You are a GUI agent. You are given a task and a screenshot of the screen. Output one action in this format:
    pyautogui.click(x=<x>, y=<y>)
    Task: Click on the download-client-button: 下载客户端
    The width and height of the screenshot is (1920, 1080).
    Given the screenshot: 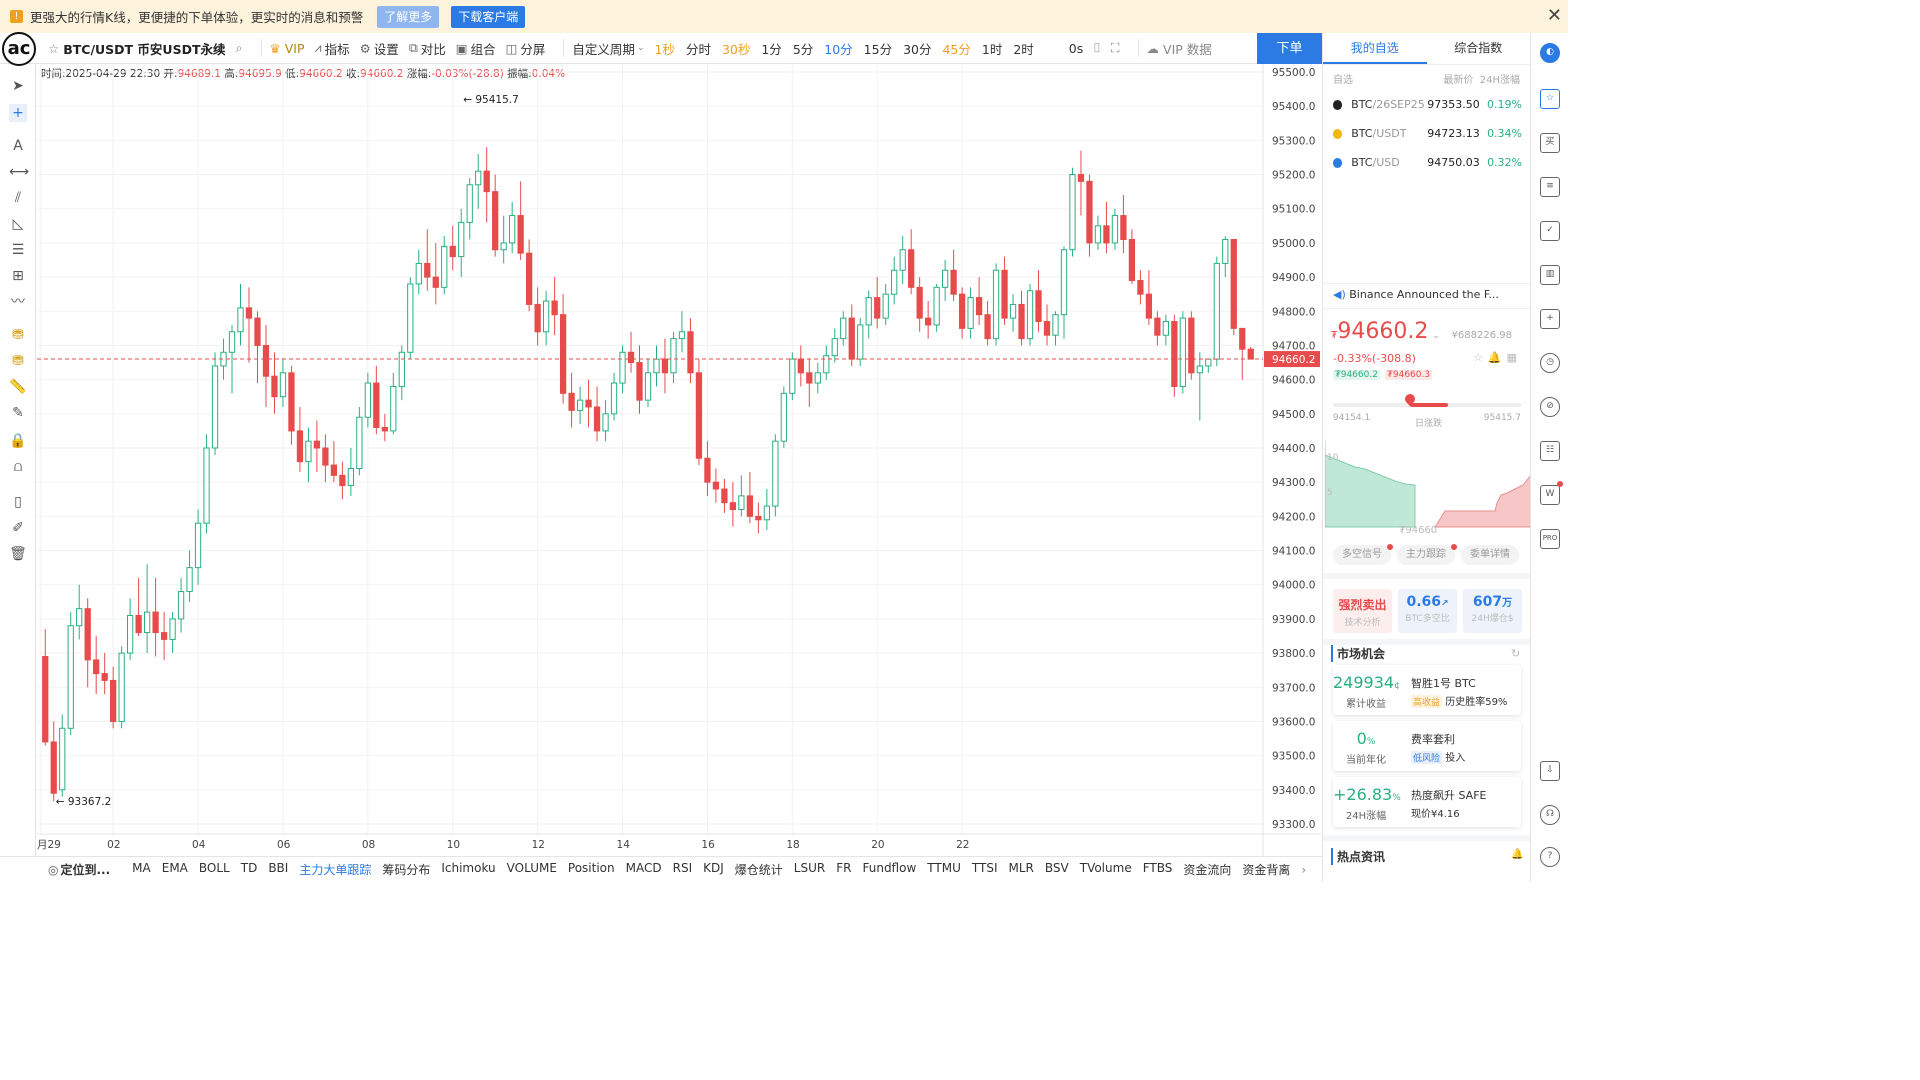 What is the action you would take?
    pyautogui.click(x=488, y=16)
    